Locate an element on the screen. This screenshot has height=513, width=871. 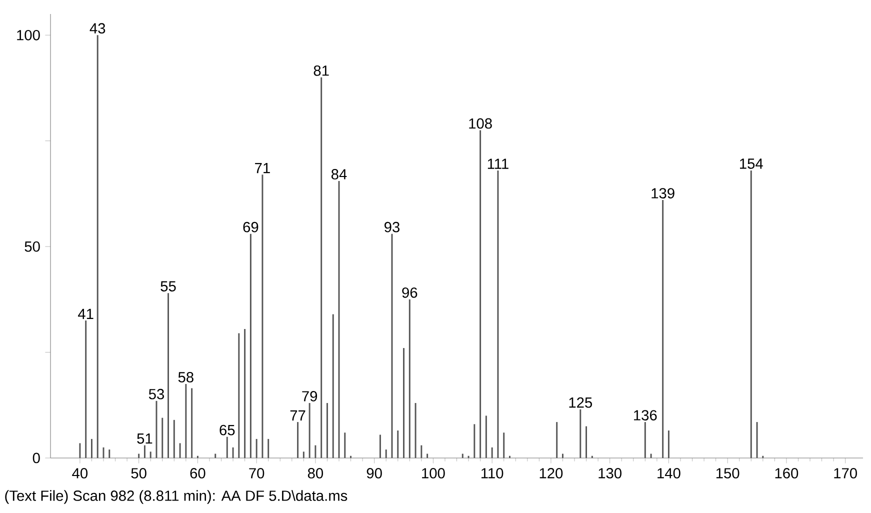
x-tick-label: 140 is located at coordinates (669, 473).